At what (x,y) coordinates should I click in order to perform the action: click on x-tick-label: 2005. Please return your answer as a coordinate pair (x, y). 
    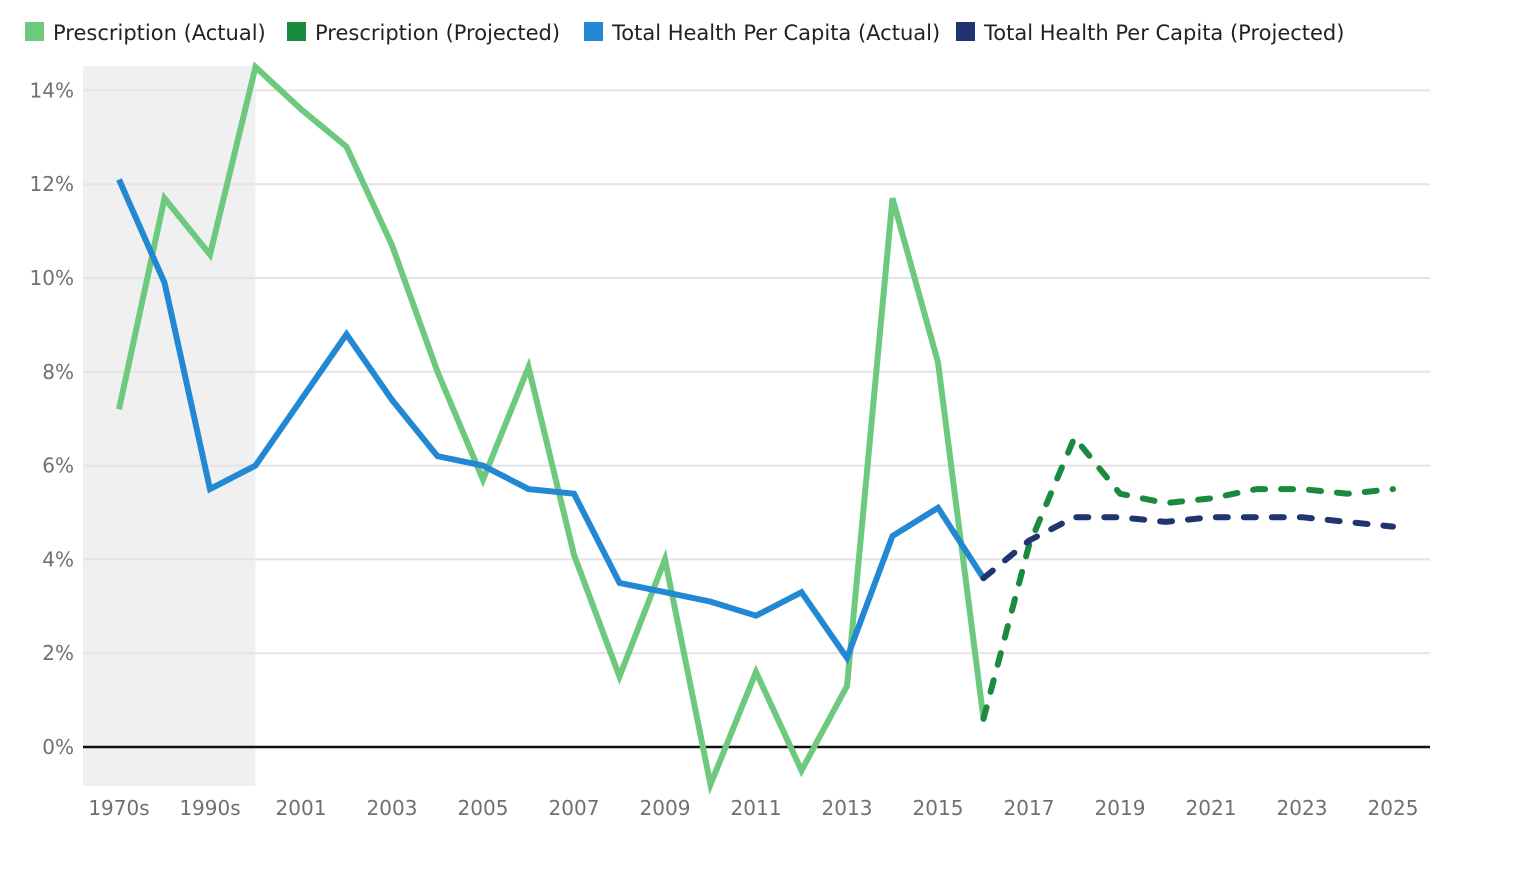
    Looking at the image, I should click on (483, 808).